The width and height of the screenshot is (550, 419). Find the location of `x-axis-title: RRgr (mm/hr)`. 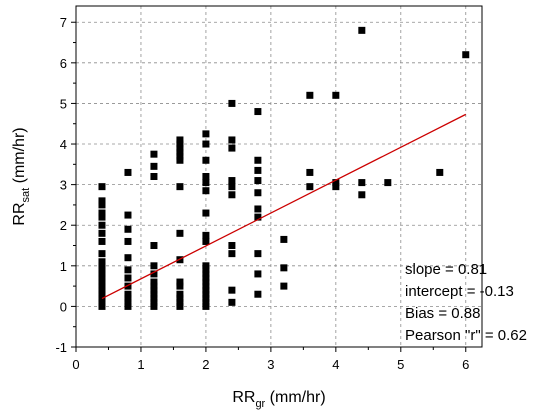

x-axis-title: RRgr (mm/hr) is located at coordinates (278, 399).